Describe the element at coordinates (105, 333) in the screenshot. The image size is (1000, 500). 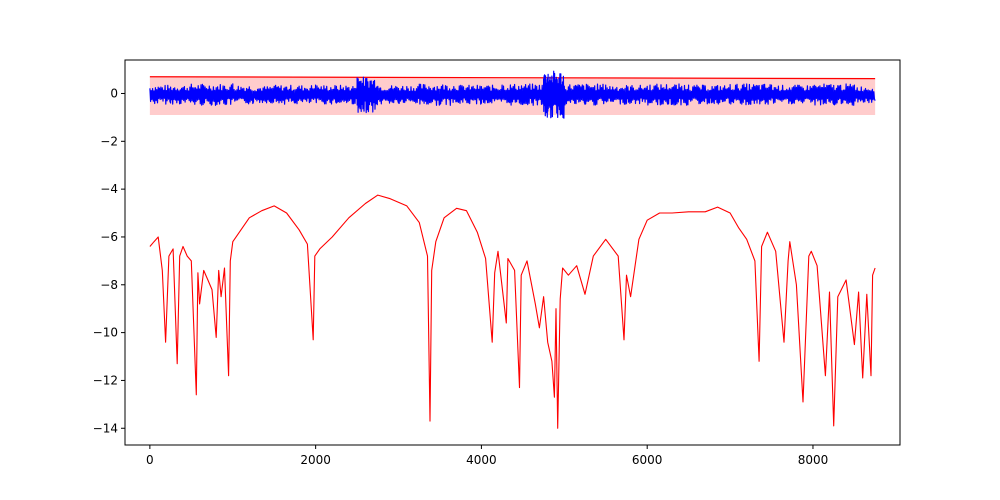
I see `y-tick-label: −10` at that location.